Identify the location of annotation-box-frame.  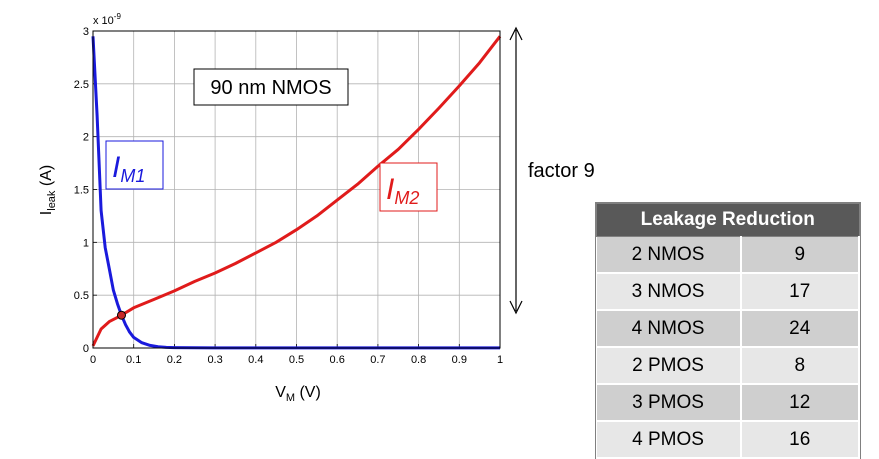
(271, 87).